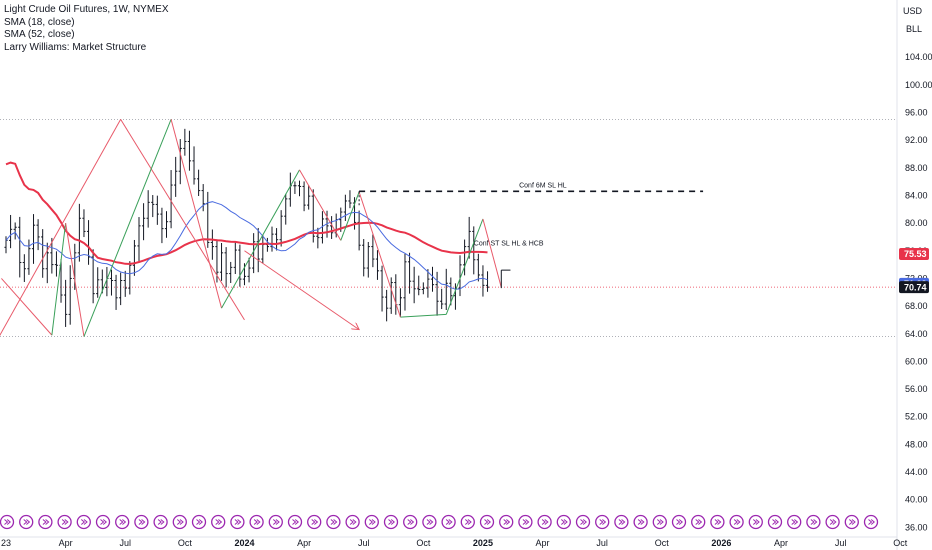 Image resolution: width=932 pixels, height=550 pixels. I want to click on y-tick-label: 88.00, so click(916, 168).